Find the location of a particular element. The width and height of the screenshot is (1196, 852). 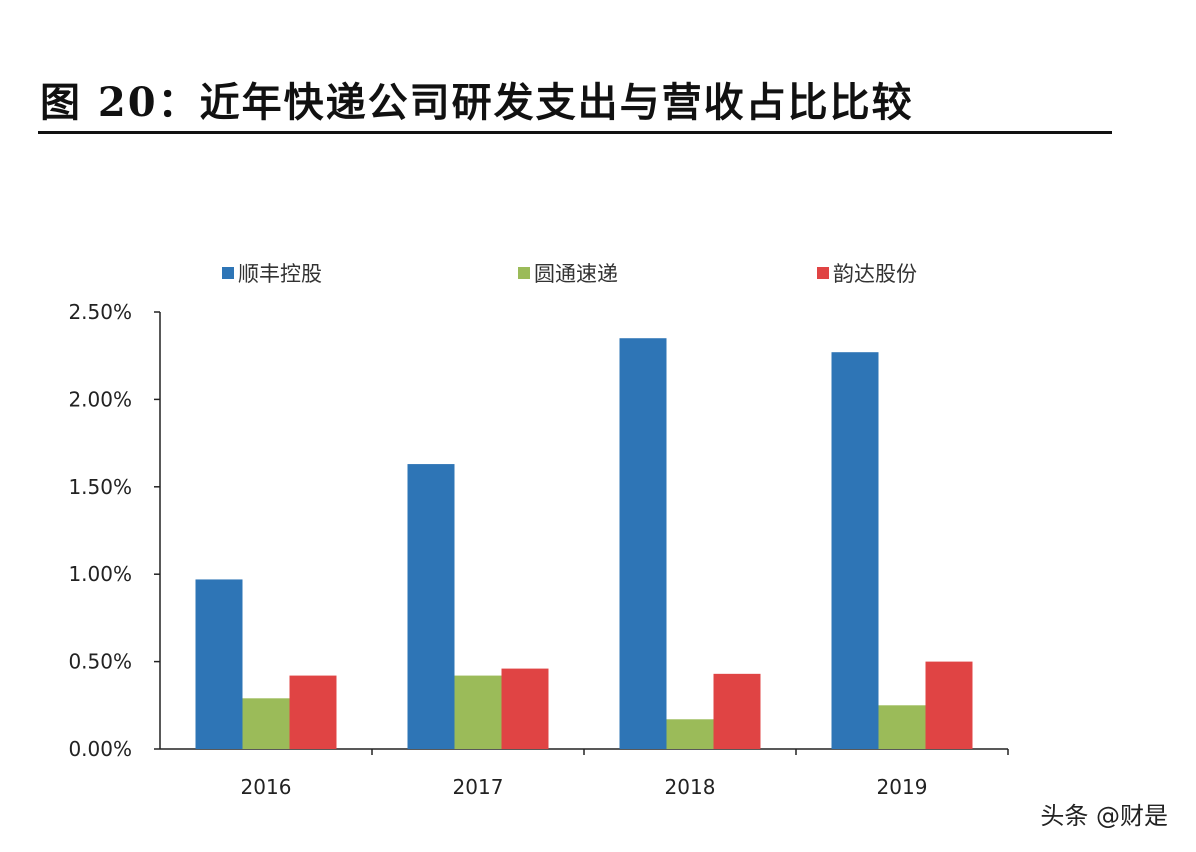

x-tick-label: 2019 is located at coordinates (902, 787).